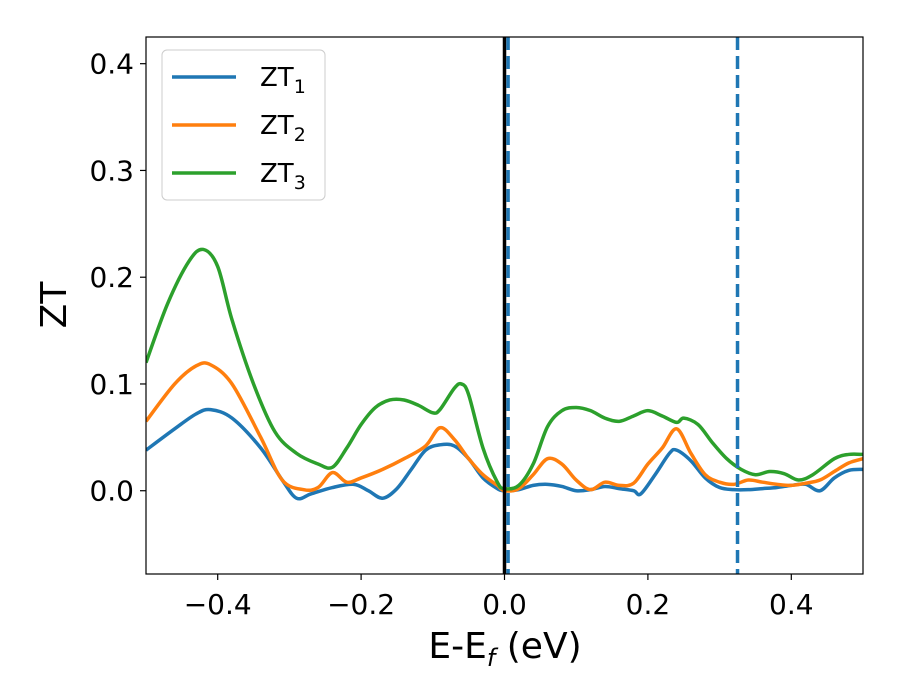 Image resolution: width=900 pixels, height=700 pixels. Describe the element at coordinates (218, 604) in the screenshot. I see `x-tick-label: −0.4` at that location.